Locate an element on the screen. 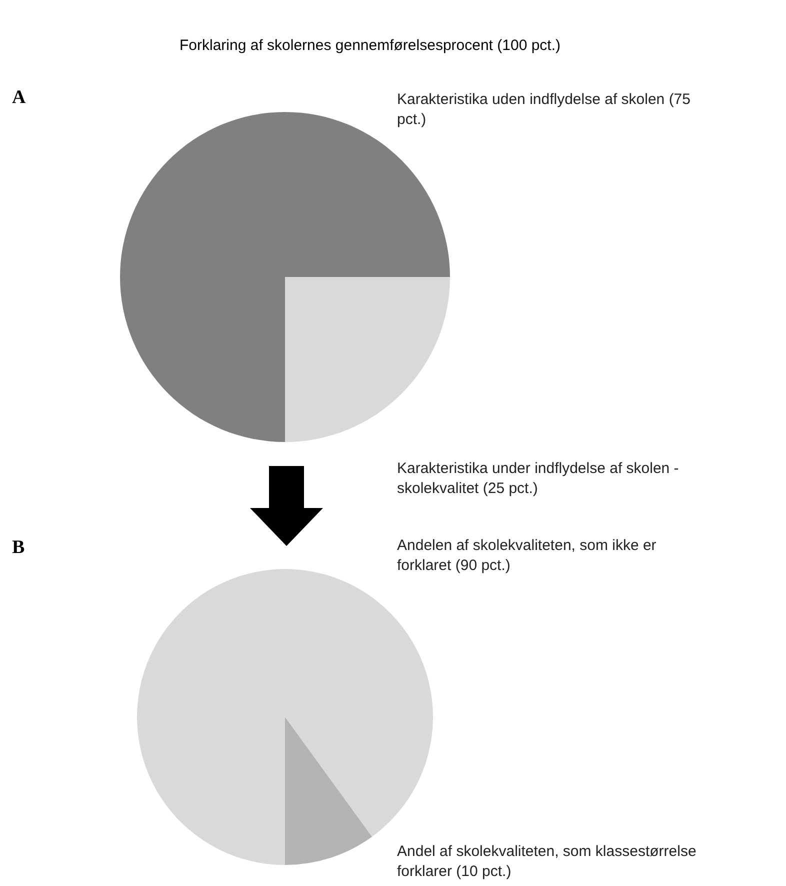  slice-label: Andelen af skolekvaliteten, som ikke er forklaret (90 pct.) is located at coordinates (526, 555).